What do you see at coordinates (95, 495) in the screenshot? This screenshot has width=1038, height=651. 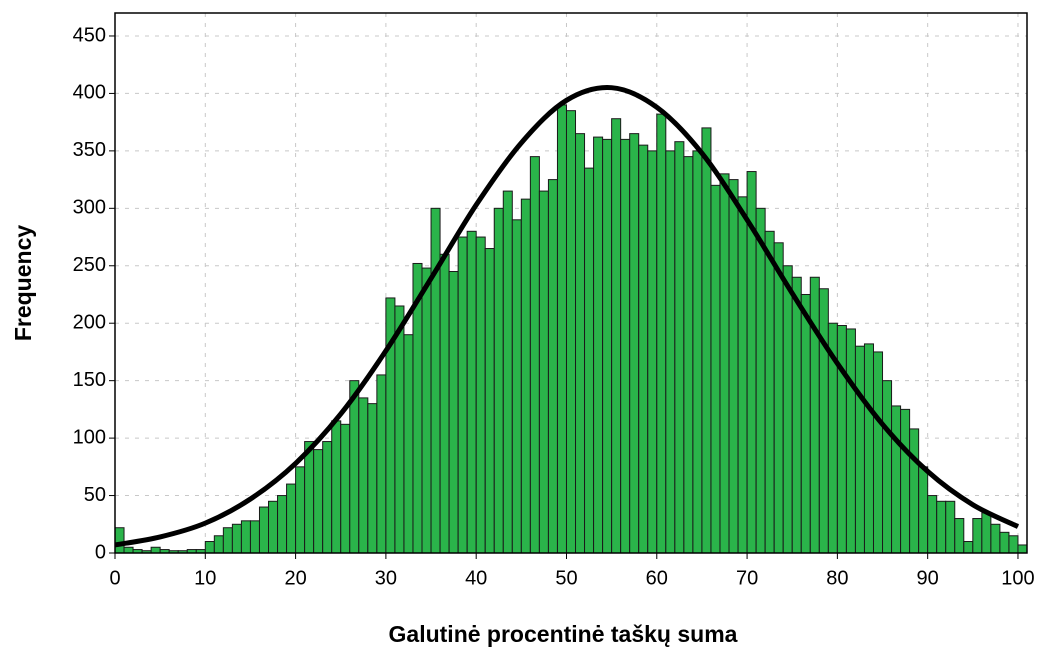 I see `y-tick-label: 50` at bounding box center [95, 495].